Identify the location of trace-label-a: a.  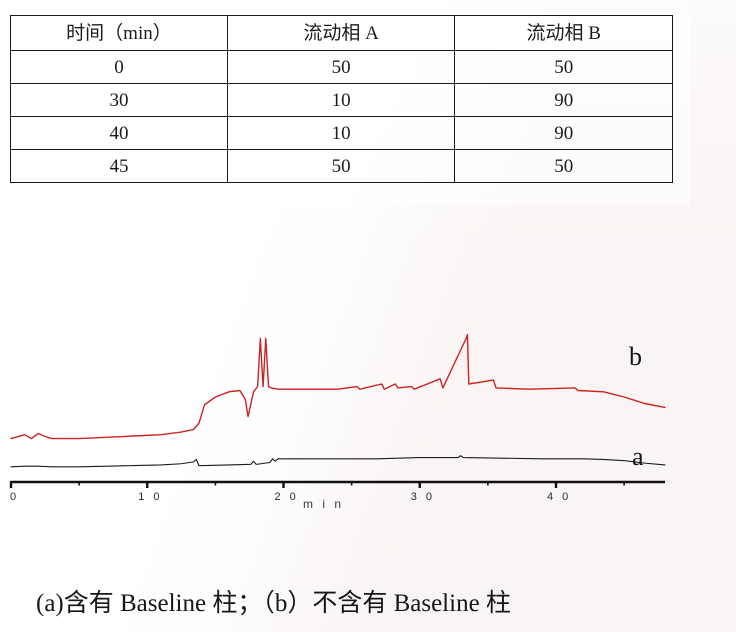
(638, 456).